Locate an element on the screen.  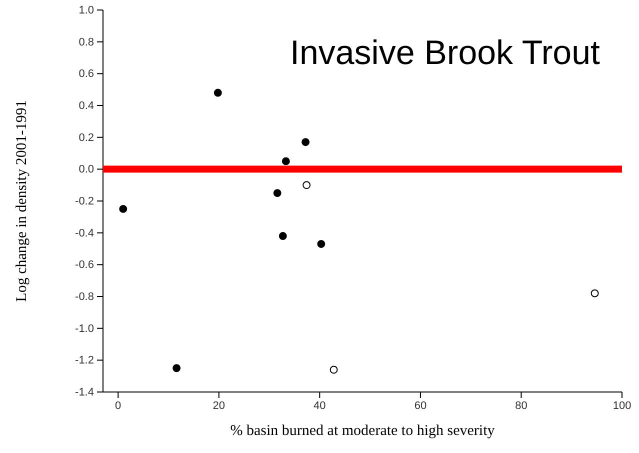
x-axis-title: % basin burned at moderate to high severity is located at coordinates (363, 431).